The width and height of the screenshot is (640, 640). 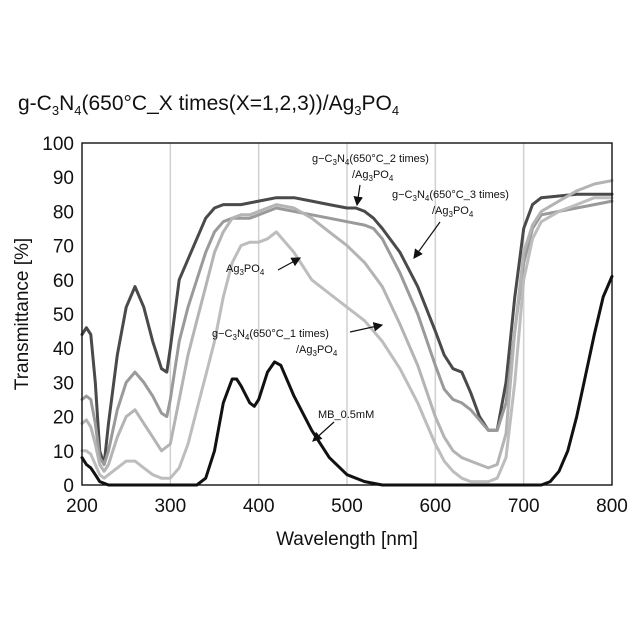 I want to click on x-tick-label: 200, so click(x=82, y=506).